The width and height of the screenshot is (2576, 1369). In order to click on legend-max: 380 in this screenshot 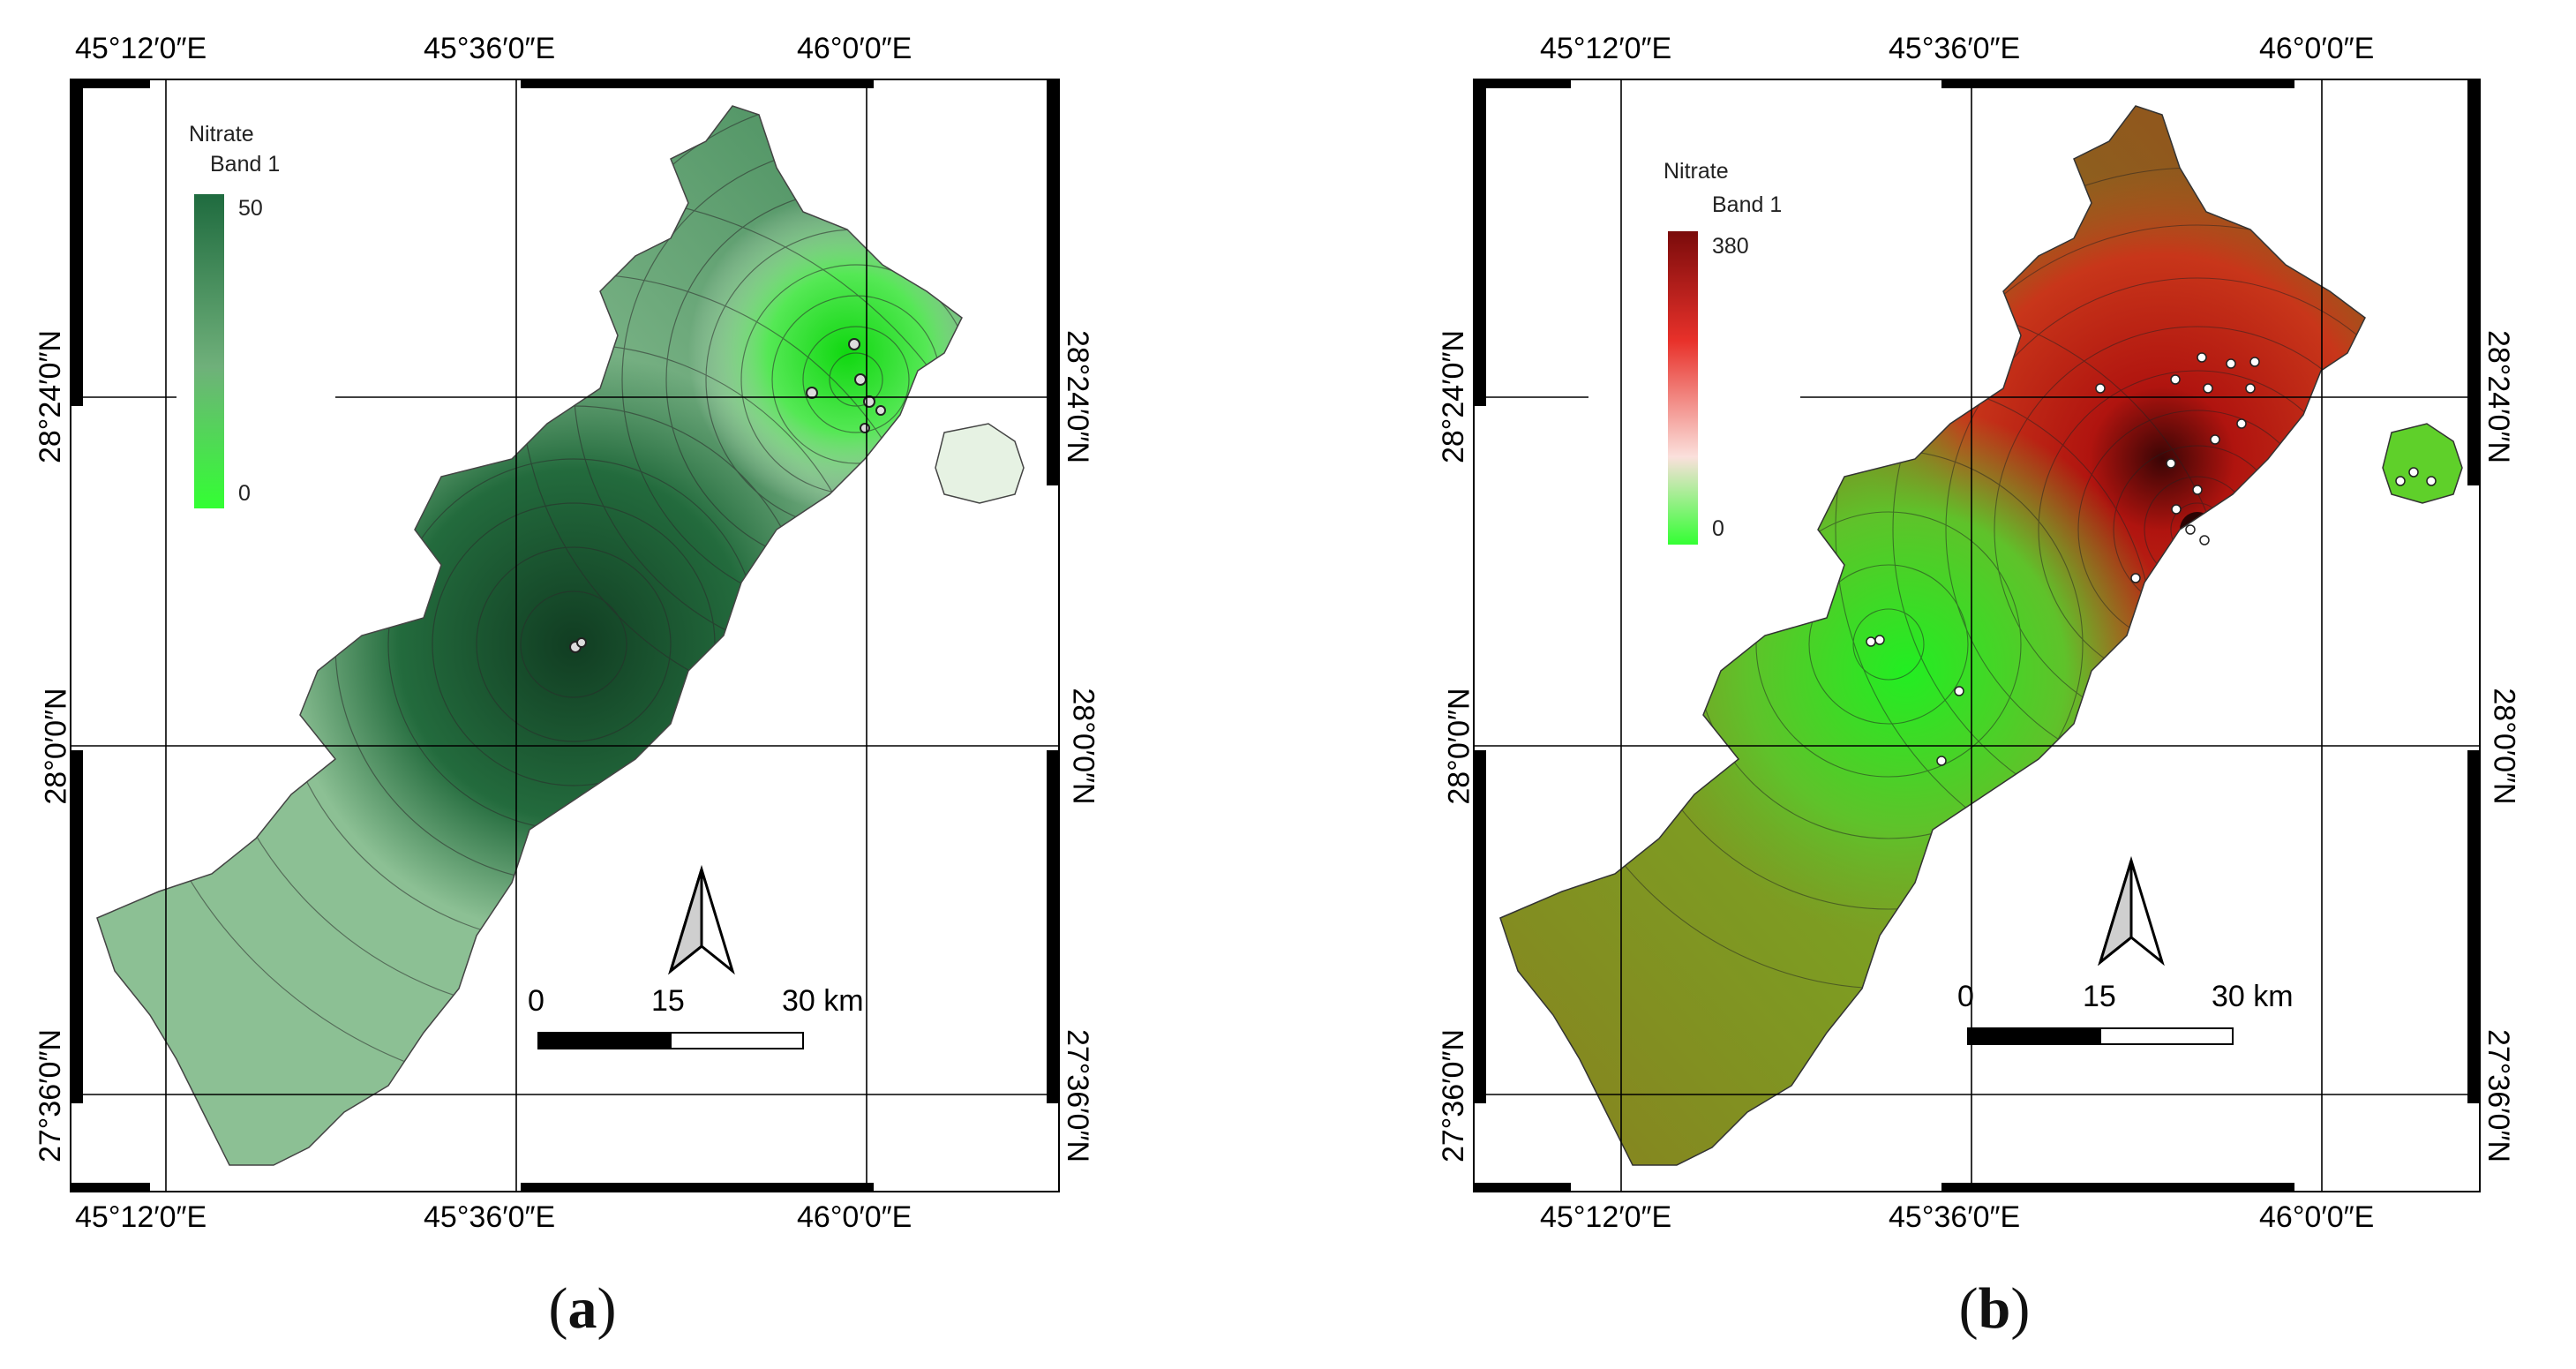, I will do `click(1730, 246)`.